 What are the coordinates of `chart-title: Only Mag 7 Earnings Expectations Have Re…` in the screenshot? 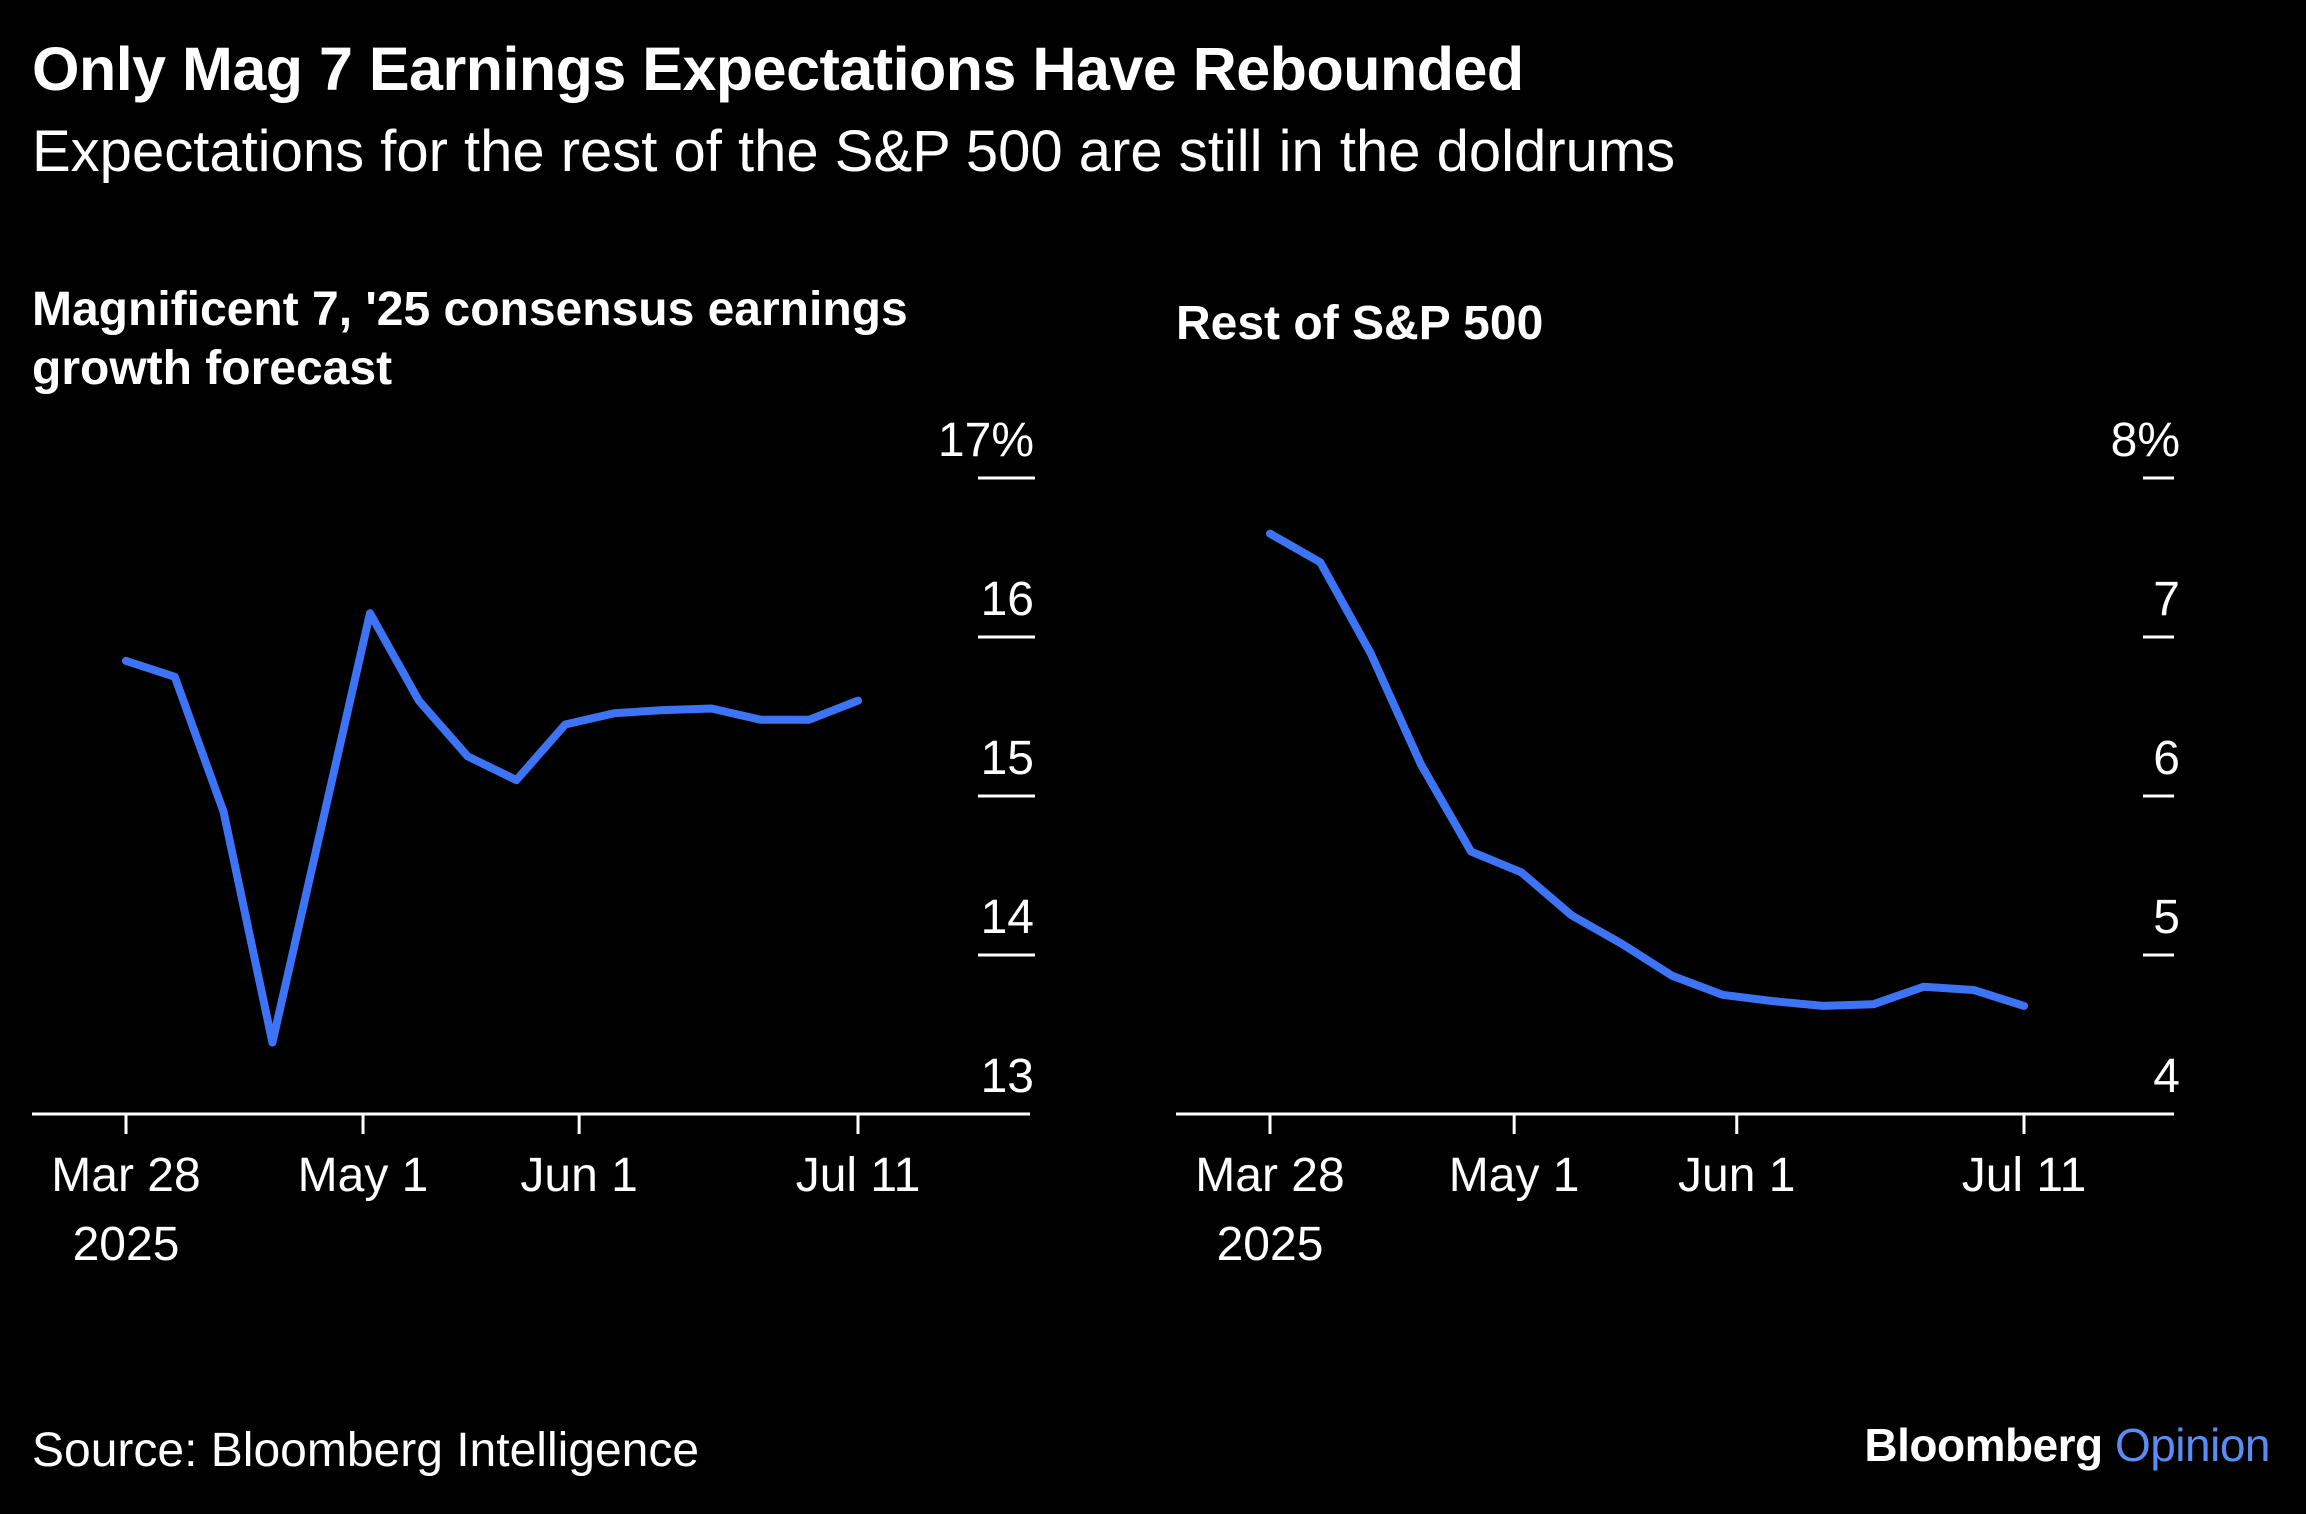 It's located at (778, 69).